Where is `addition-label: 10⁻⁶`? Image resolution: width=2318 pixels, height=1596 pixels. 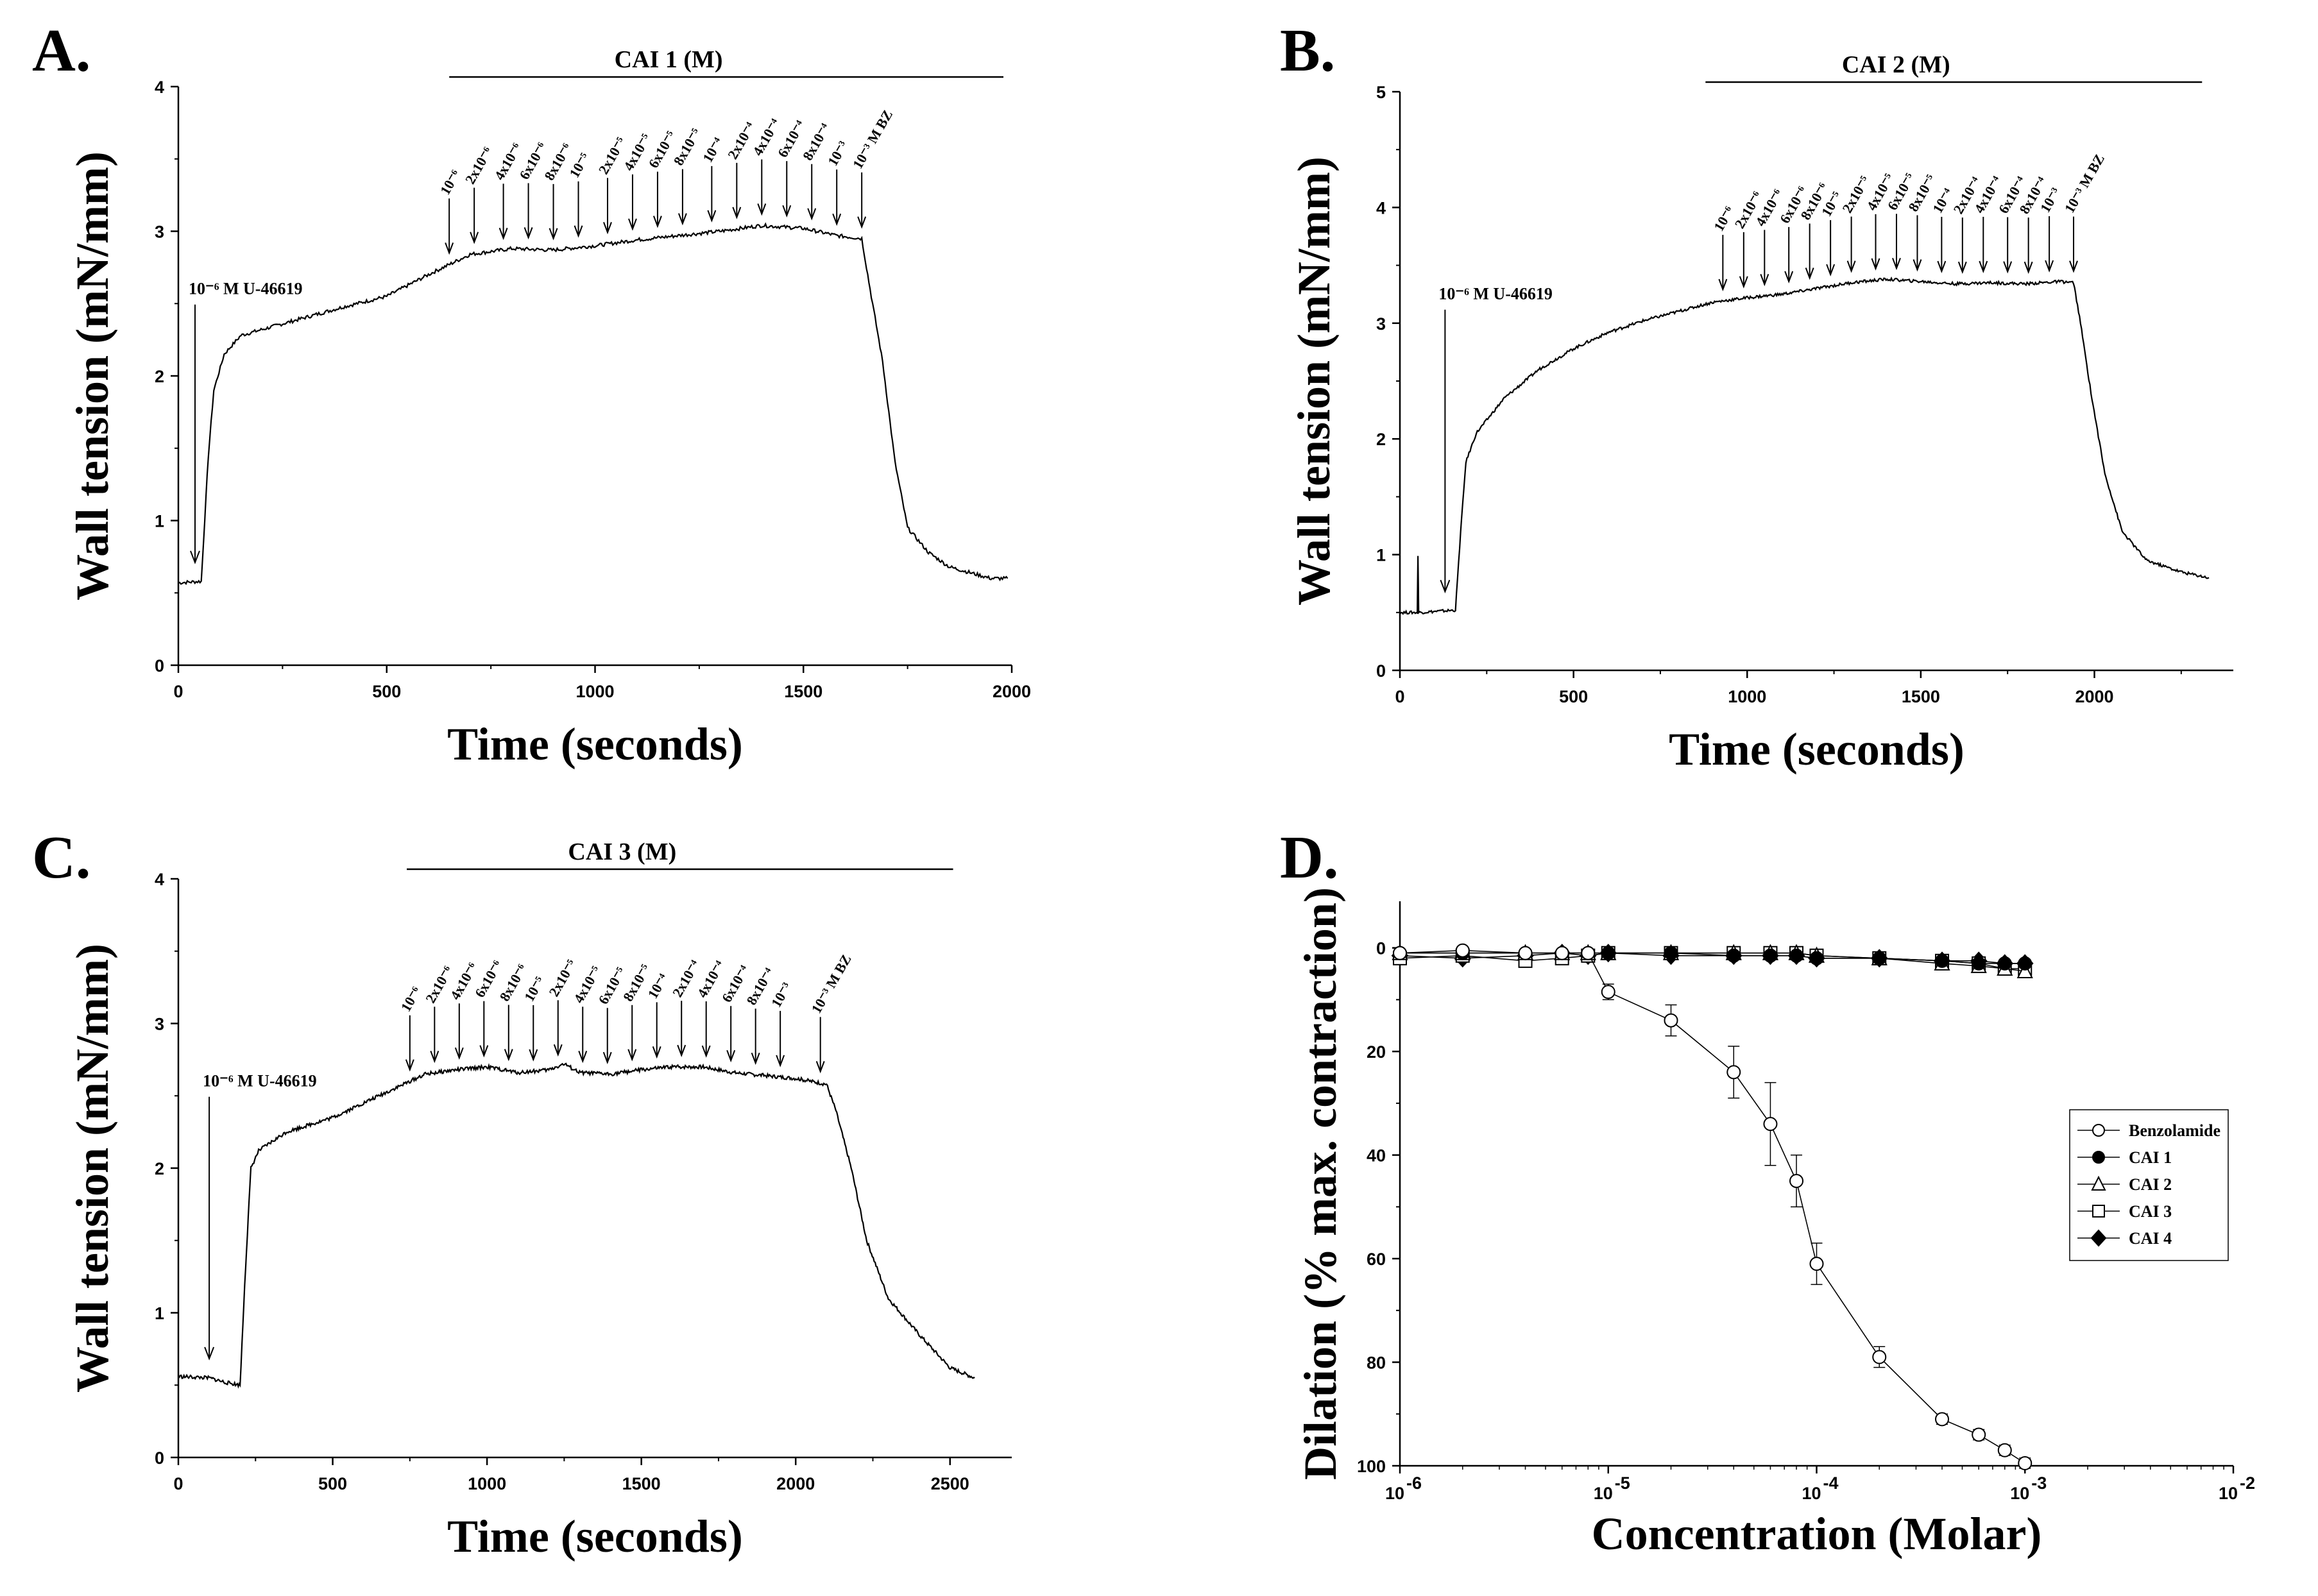
addition-label: 10⁻⁶ is located at coordinates (412, 1000).